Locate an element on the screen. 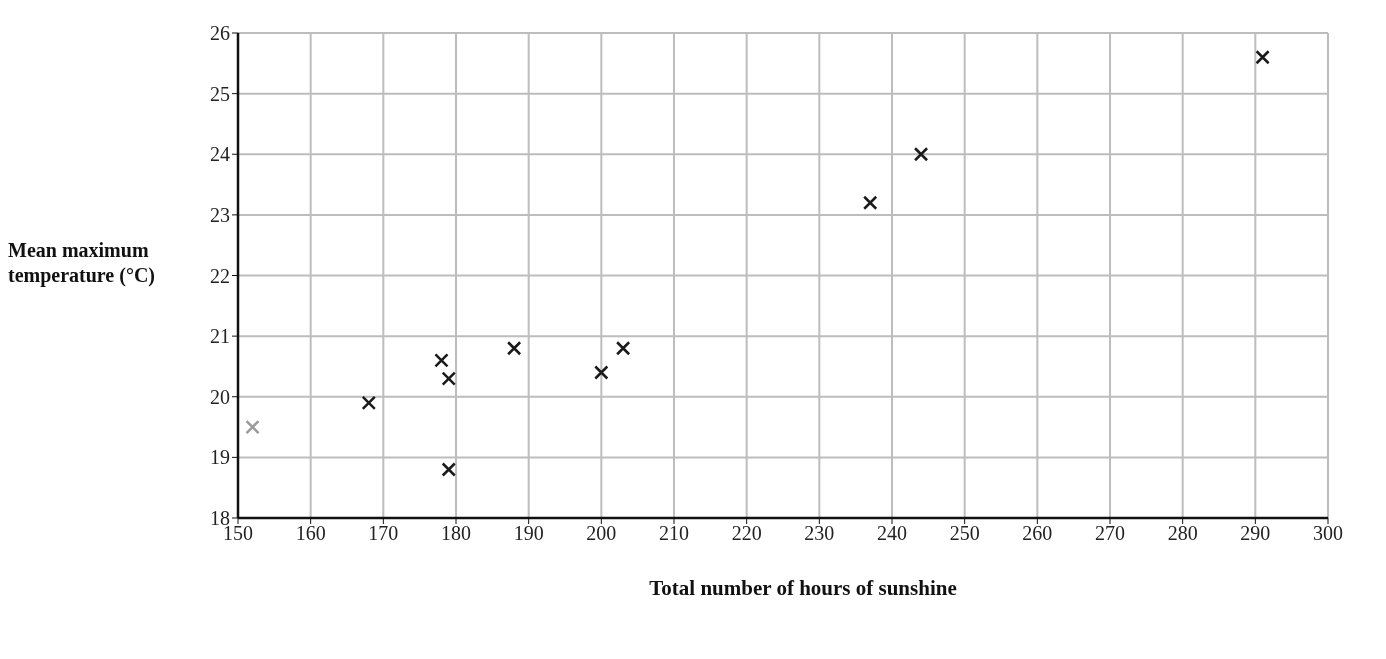 The height and width of the screenshot is (659, 1386). x-tick-label: 160 is located at coordinates (310, 533).